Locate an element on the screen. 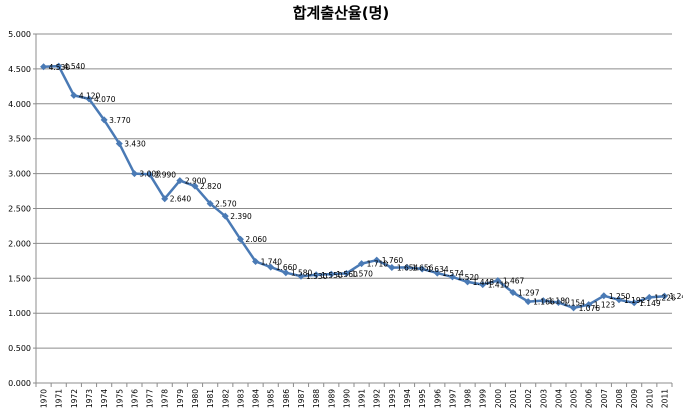 The width and height of the screenshot is (683, 415). x-tick-label: 1977 is located at coordinates (150, 398).